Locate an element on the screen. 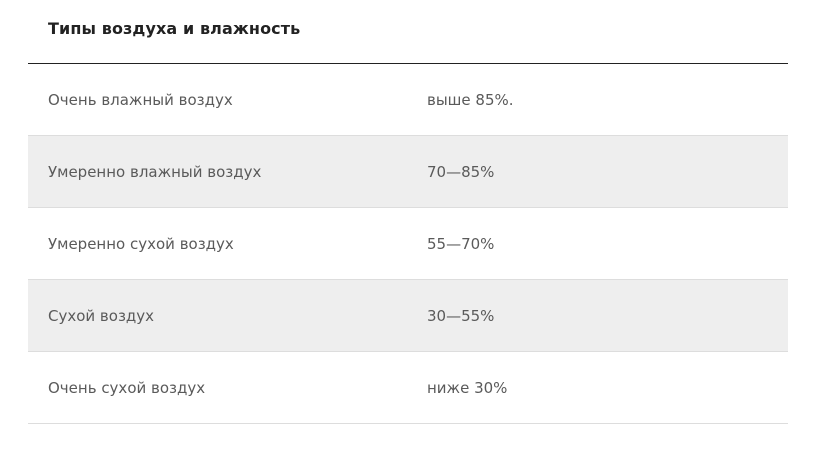 This screenshot has height=451, width=817. table-row: Умеренно сухой воздух 55—70% is located at coordinates (408, 244).